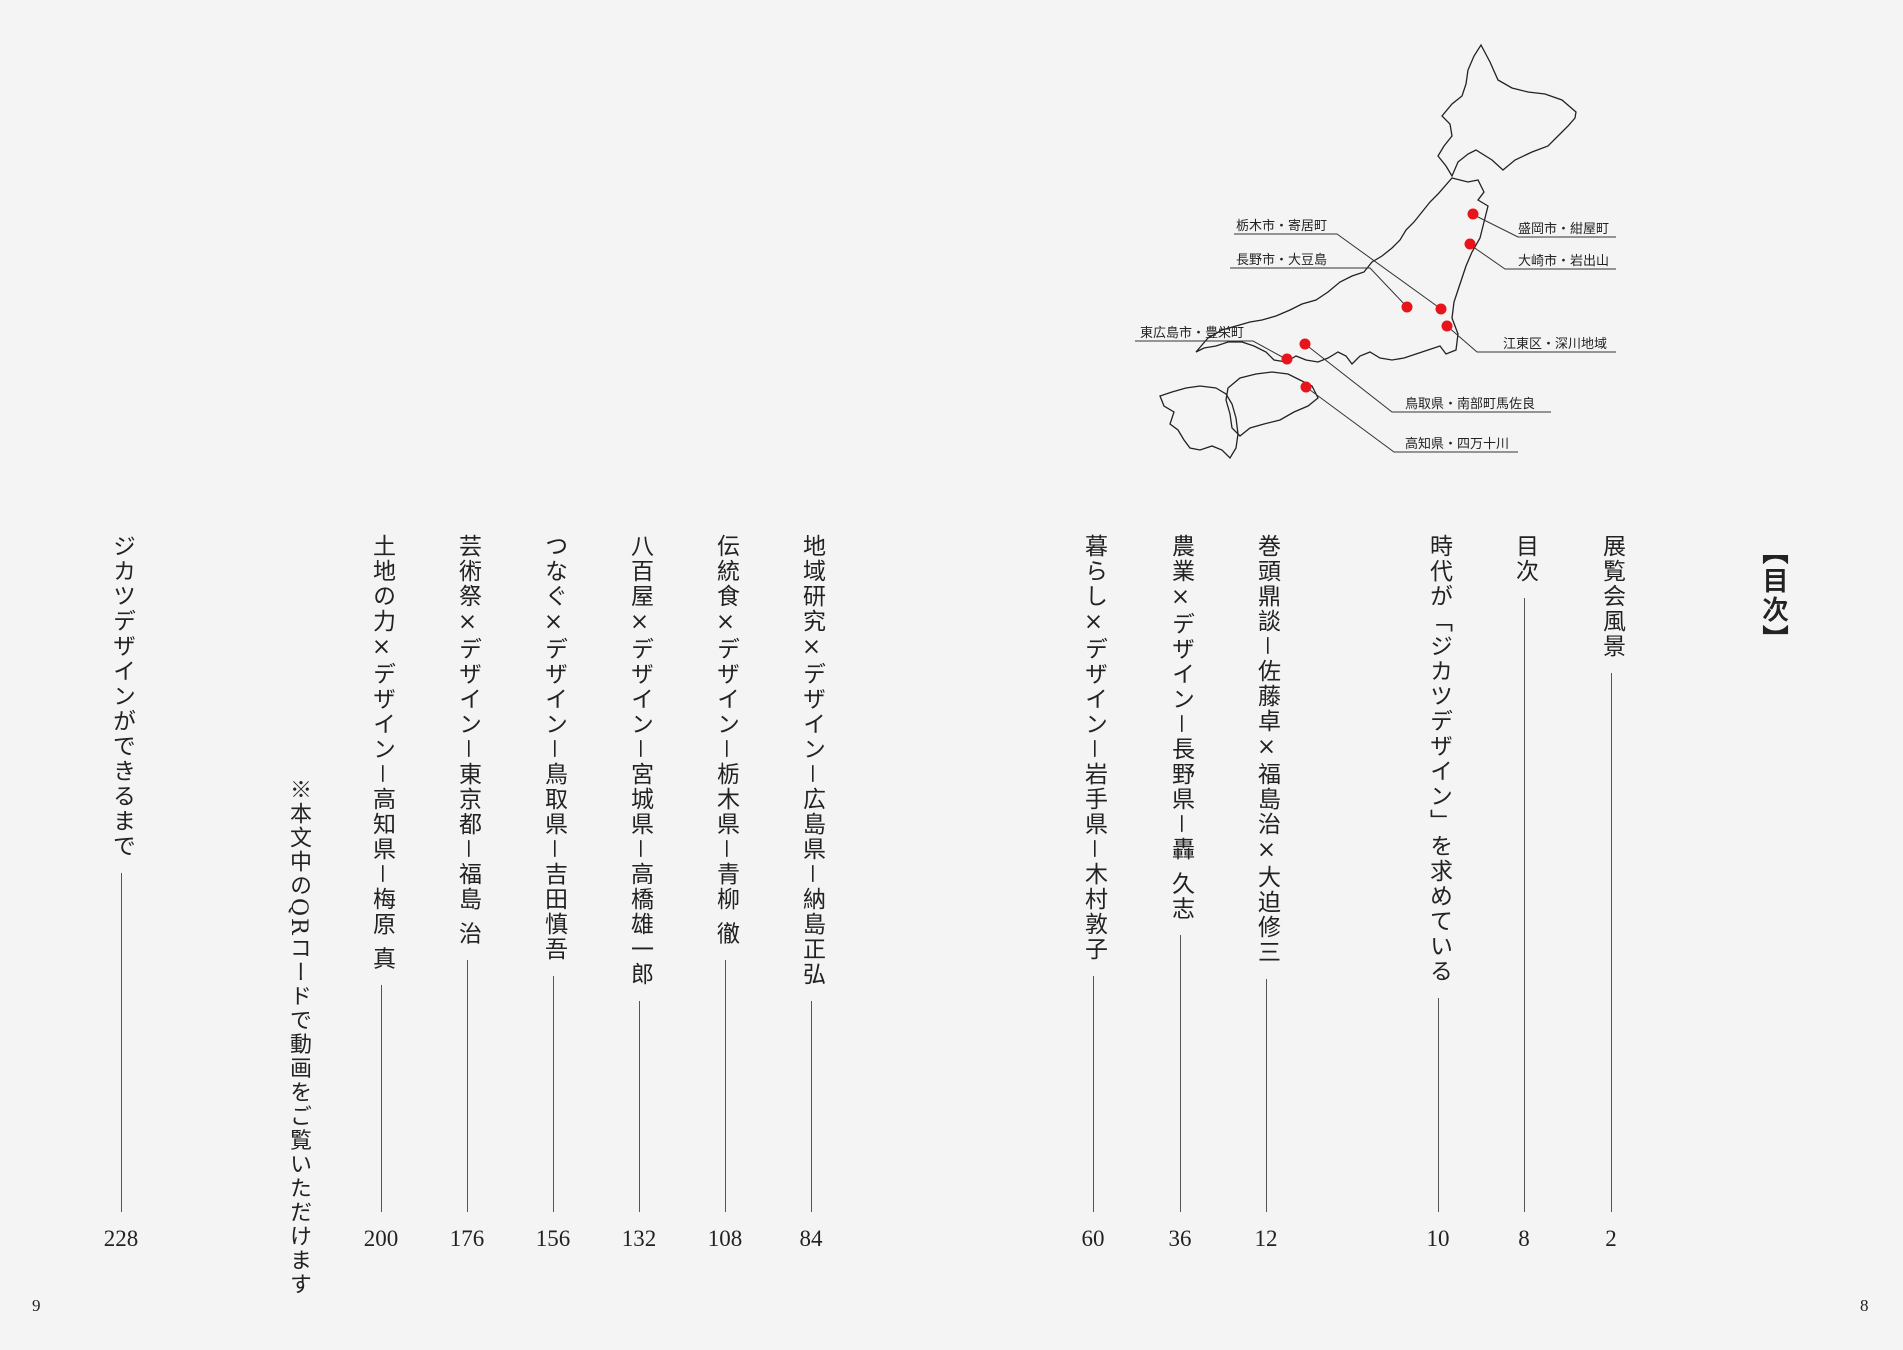 Image resolution: width=1903 pixels, height=1350 pixels. What do you see at coordinates (1524, 1238) in the screenshot?
I see `toc-entry-page: 8` at bounding box center [1524, 1238].